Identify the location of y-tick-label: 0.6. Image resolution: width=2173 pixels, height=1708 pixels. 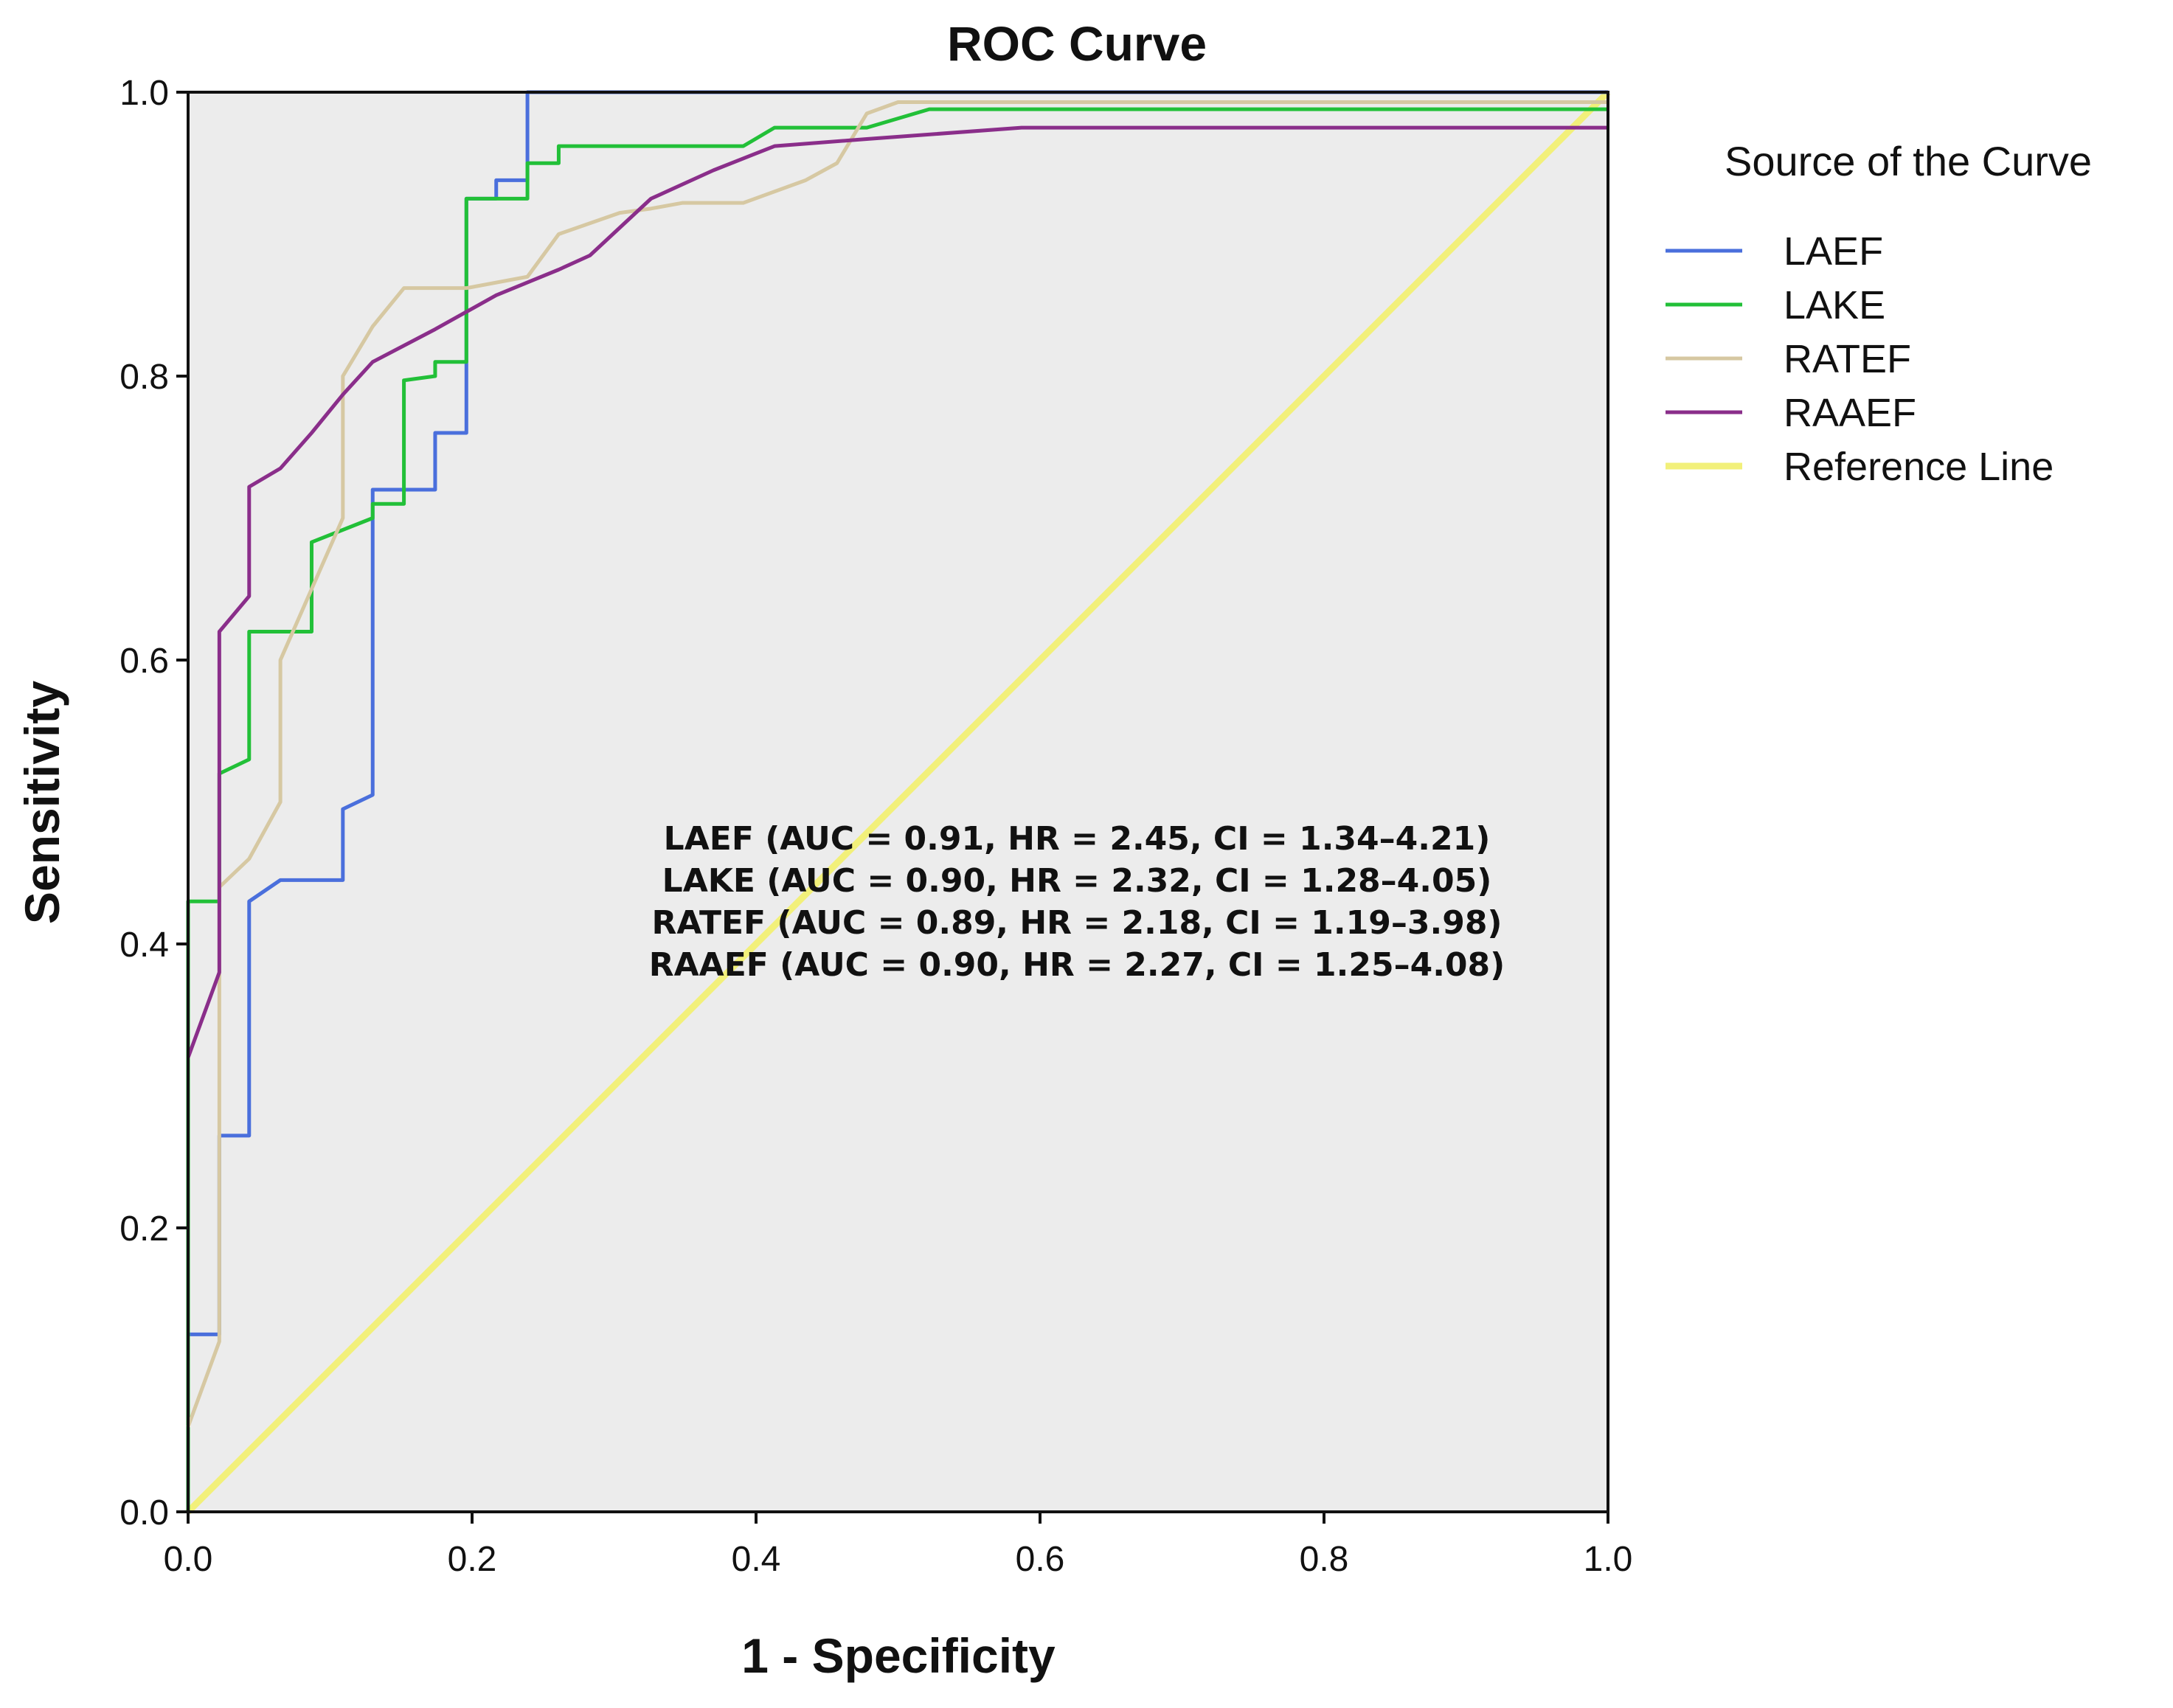
(144, 661).